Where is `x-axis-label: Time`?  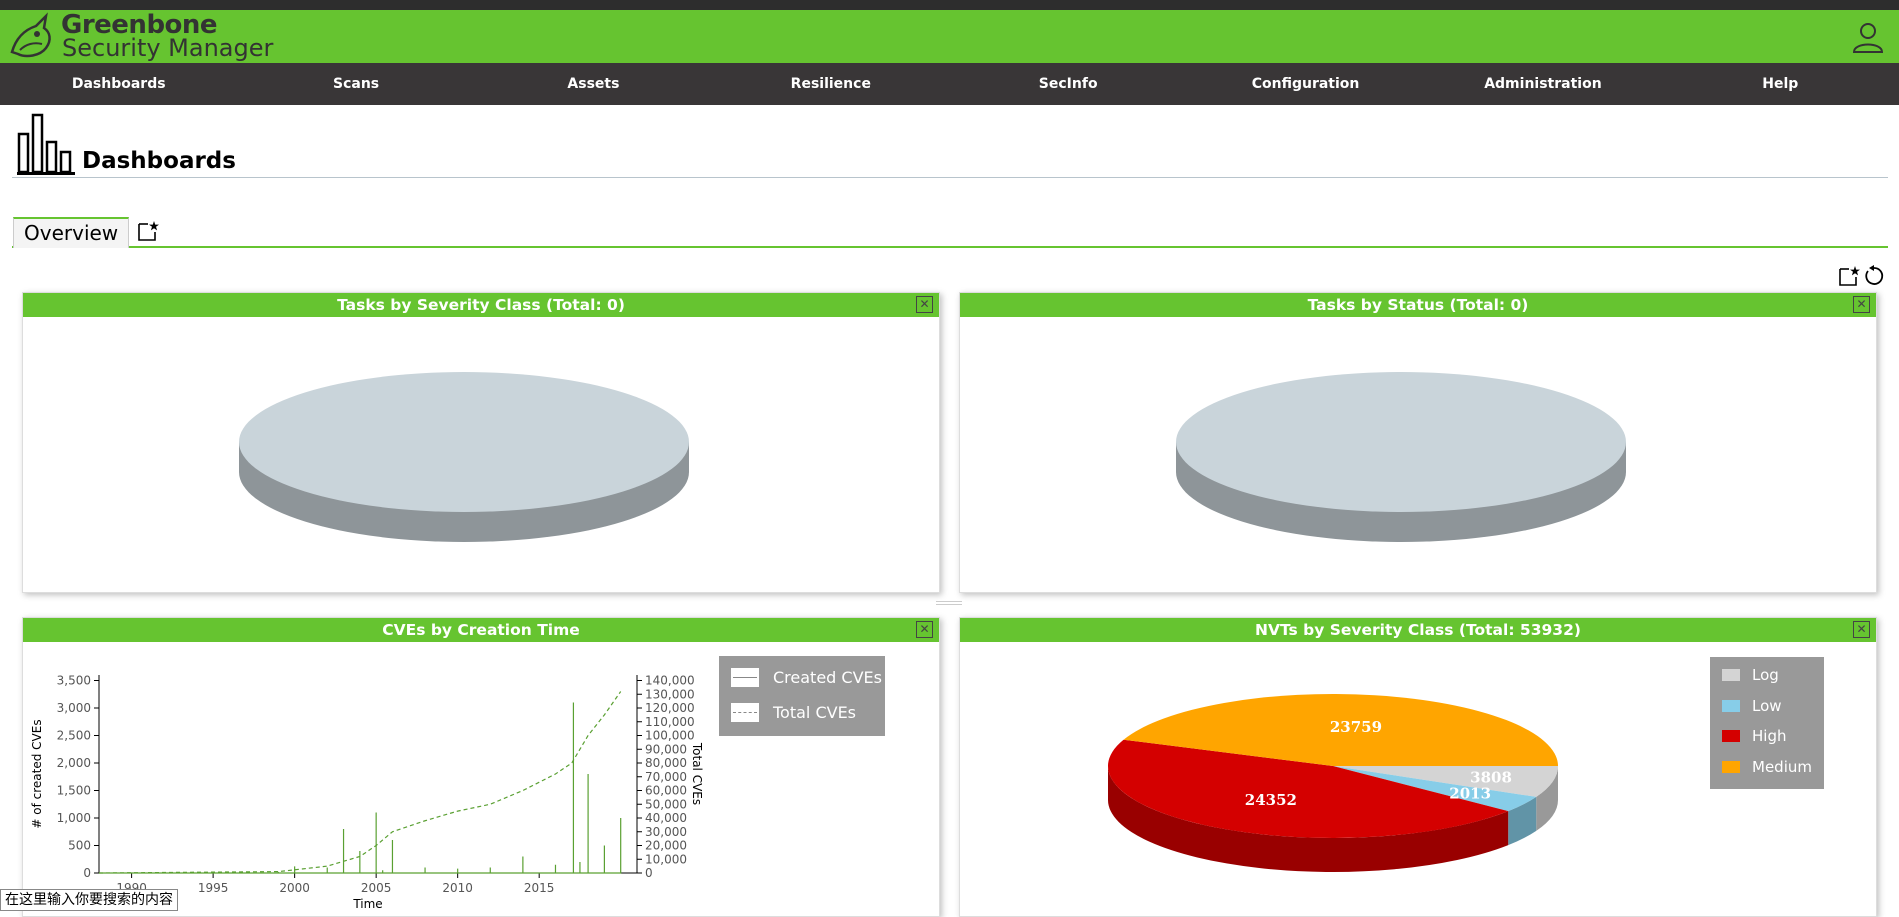
x-axis-label: Time is located at coordinates (367, 904).